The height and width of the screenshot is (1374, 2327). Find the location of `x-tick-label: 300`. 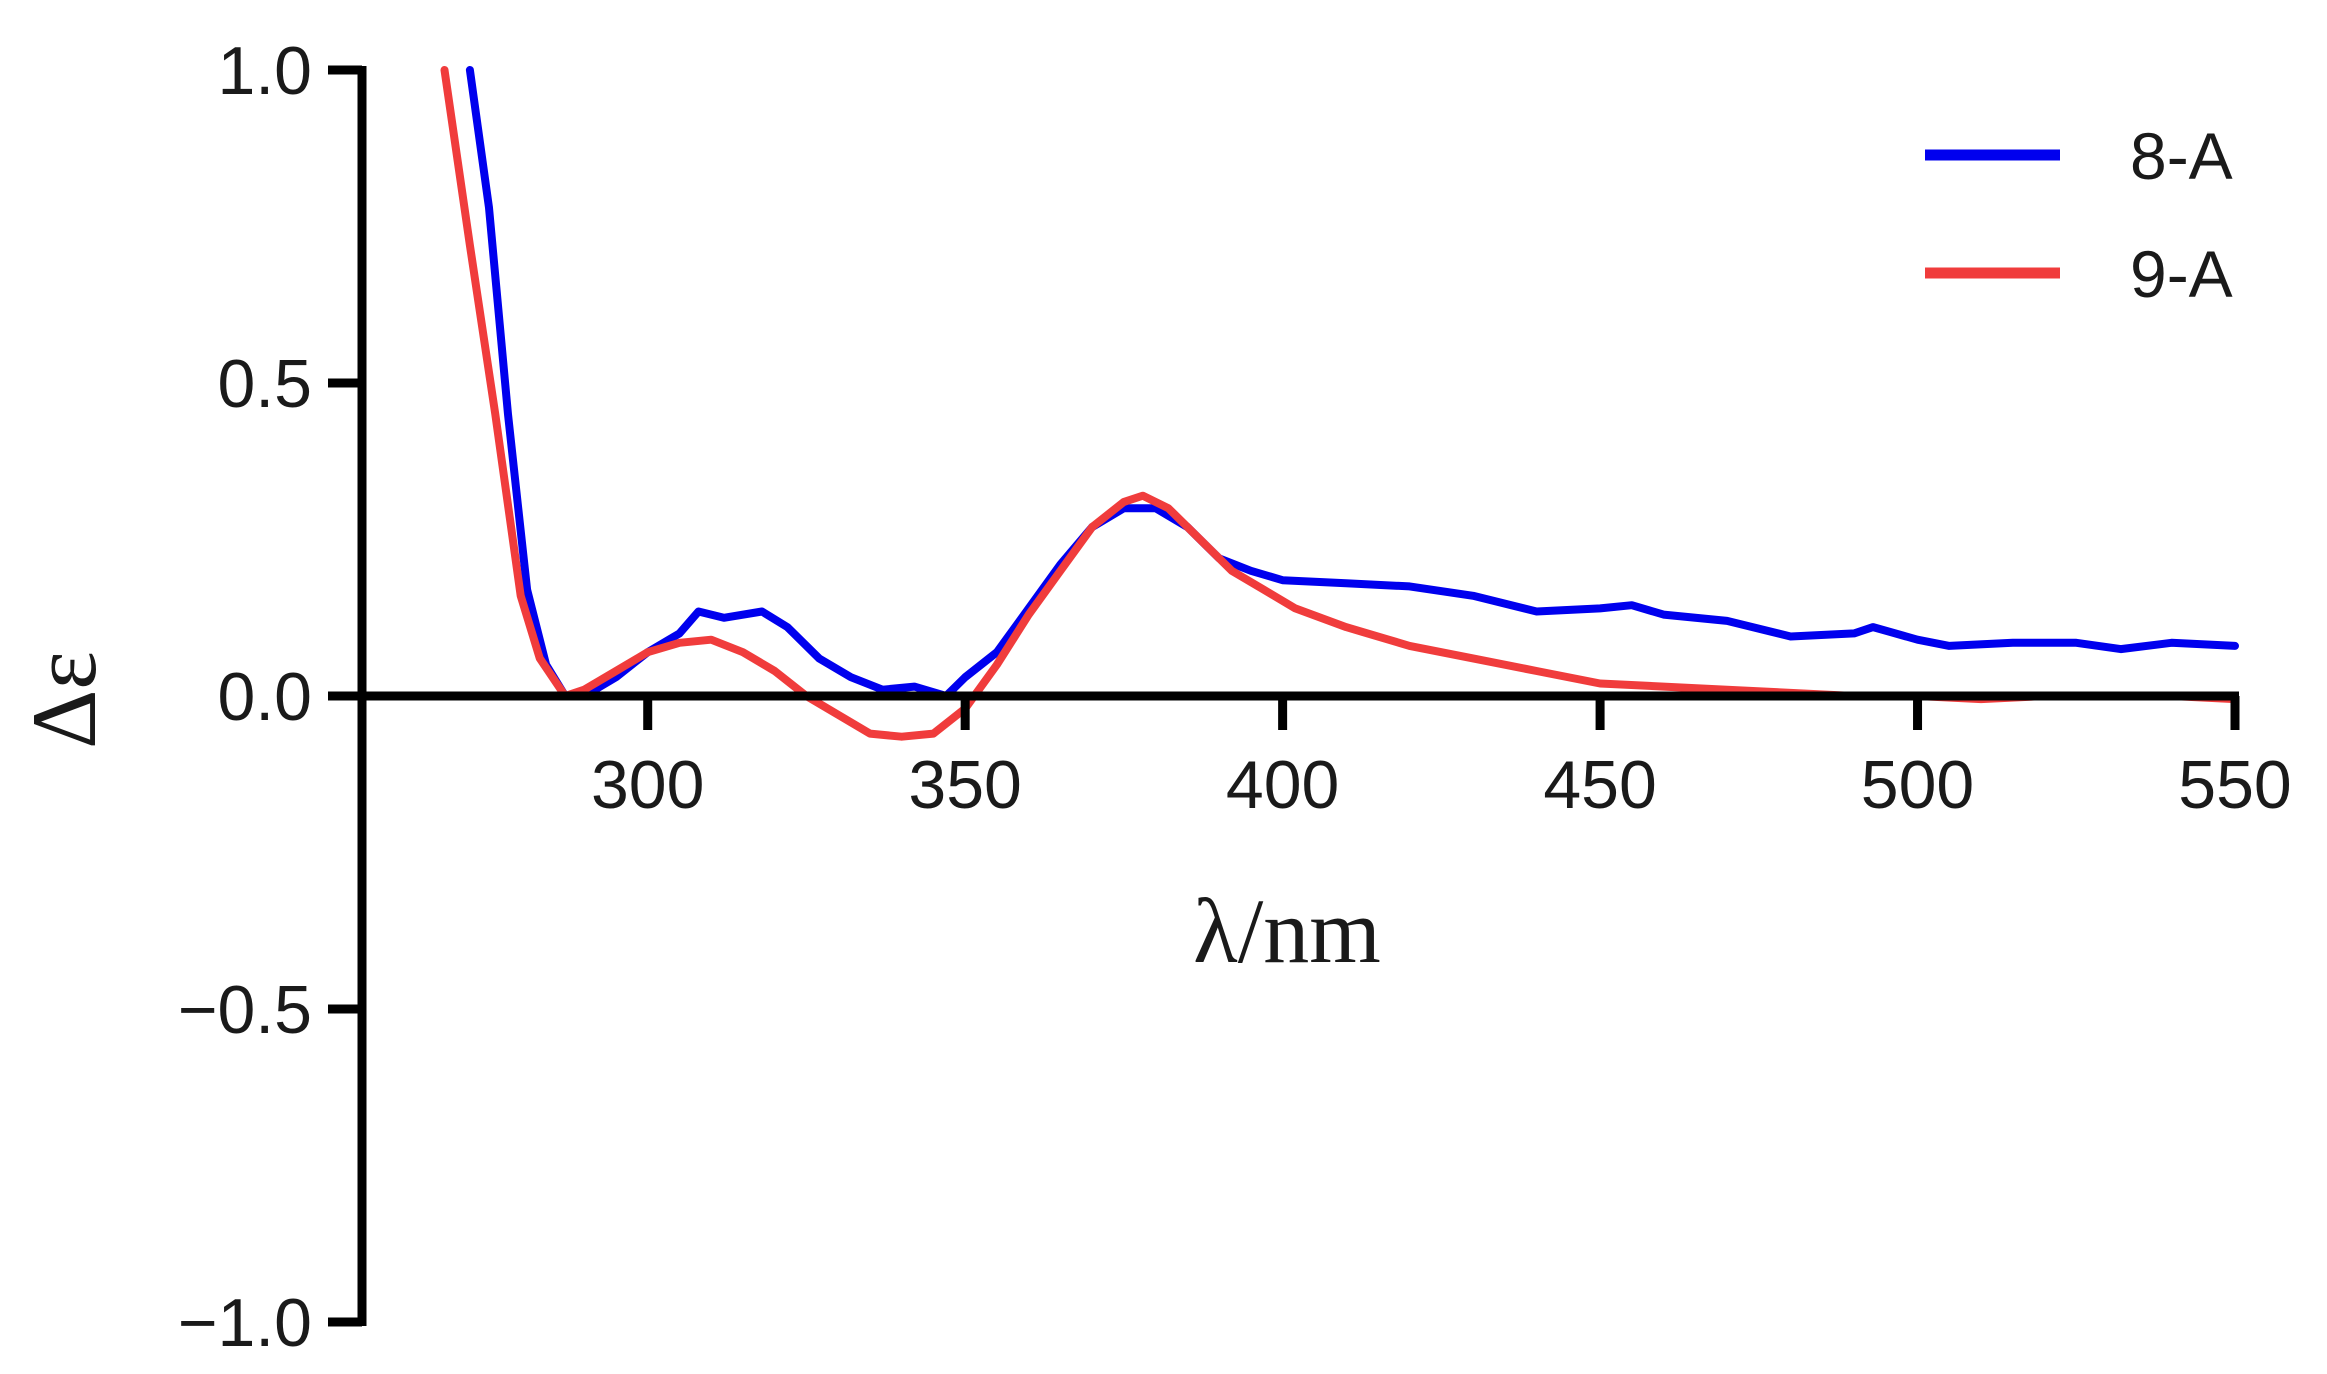

x-tick-label: 300 is located at coordinates (647, 785).